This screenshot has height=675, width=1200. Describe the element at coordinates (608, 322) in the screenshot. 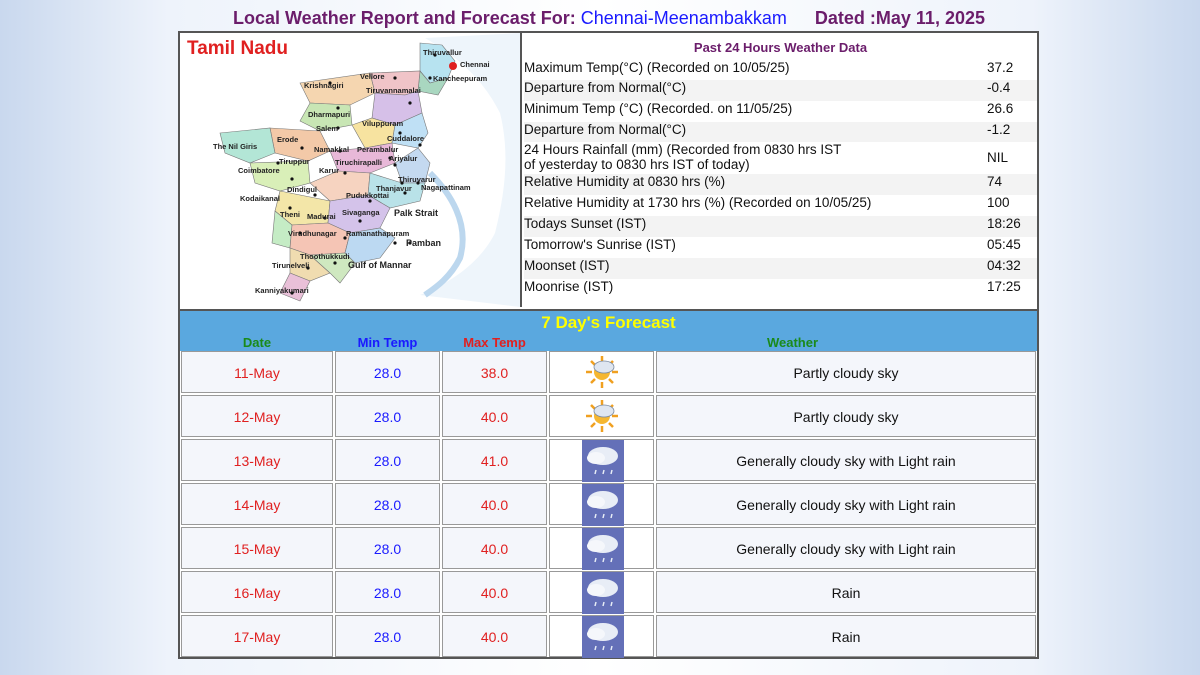

I see `forecast-title: 7 Day's Forecast` at that location.